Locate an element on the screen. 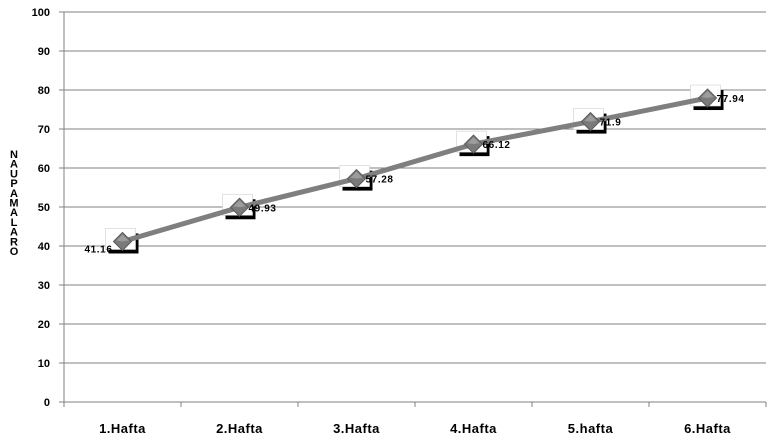 The height and width of the screenshot is (441, 770). data-label: 71.9 is located at coordinates (611, 123).